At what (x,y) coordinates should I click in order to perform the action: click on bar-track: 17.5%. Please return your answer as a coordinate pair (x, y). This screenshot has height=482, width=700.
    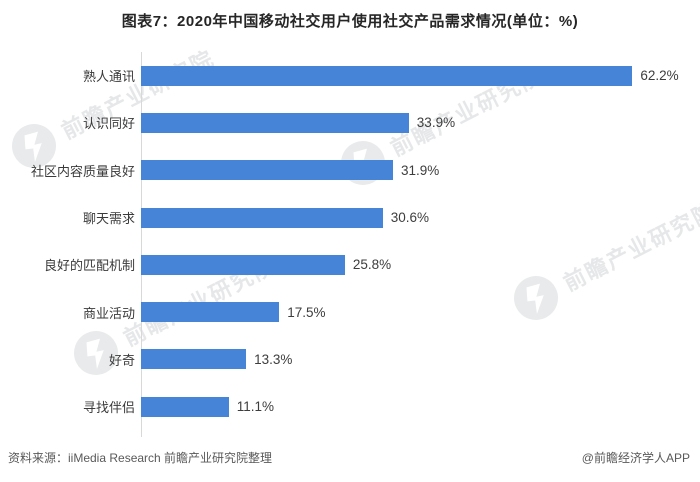
    Looking at the image, I should click on (420, 312).